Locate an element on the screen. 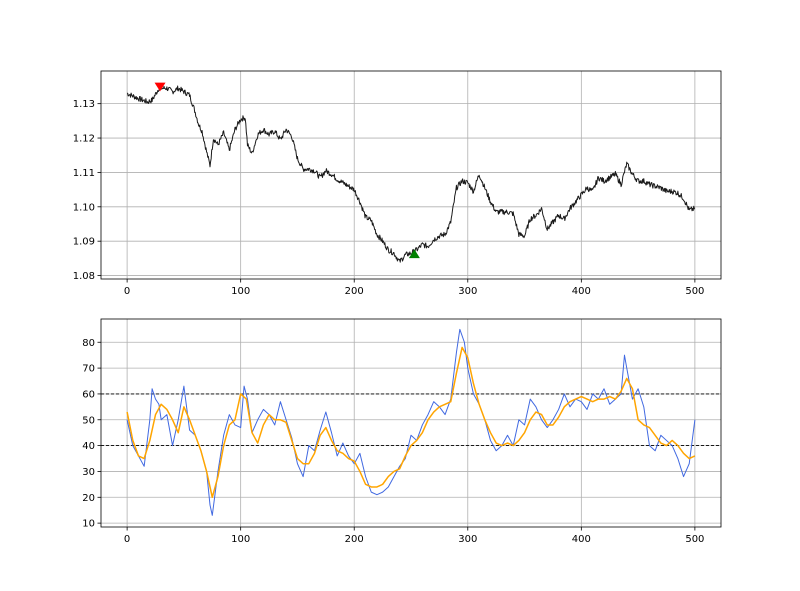 This screenshot has width=800, height=591. y-tick-label: 30 is located at coordinates (88, 472).